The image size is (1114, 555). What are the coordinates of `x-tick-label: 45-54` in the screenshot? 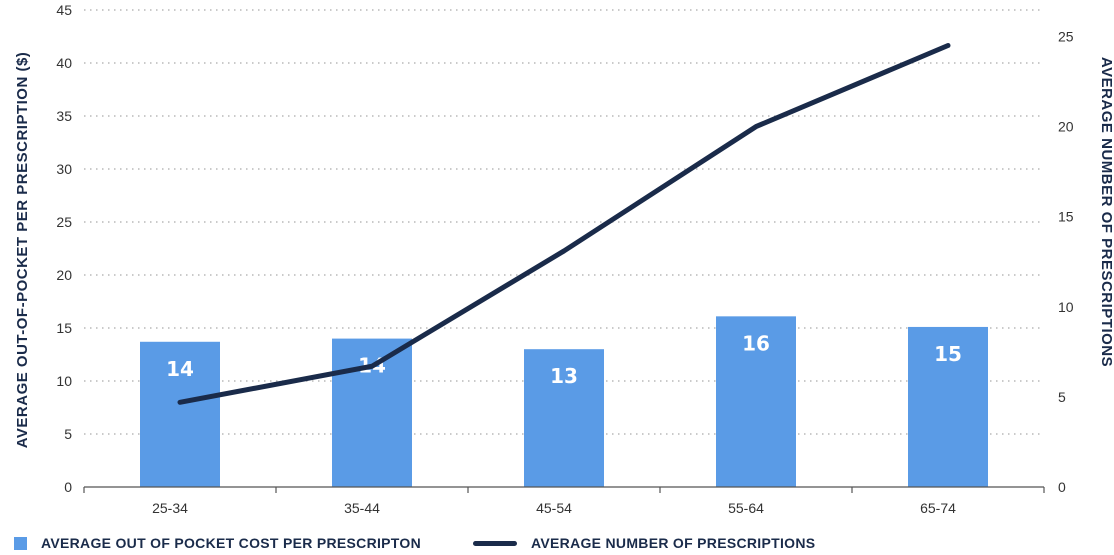 It's located at (554, 508).